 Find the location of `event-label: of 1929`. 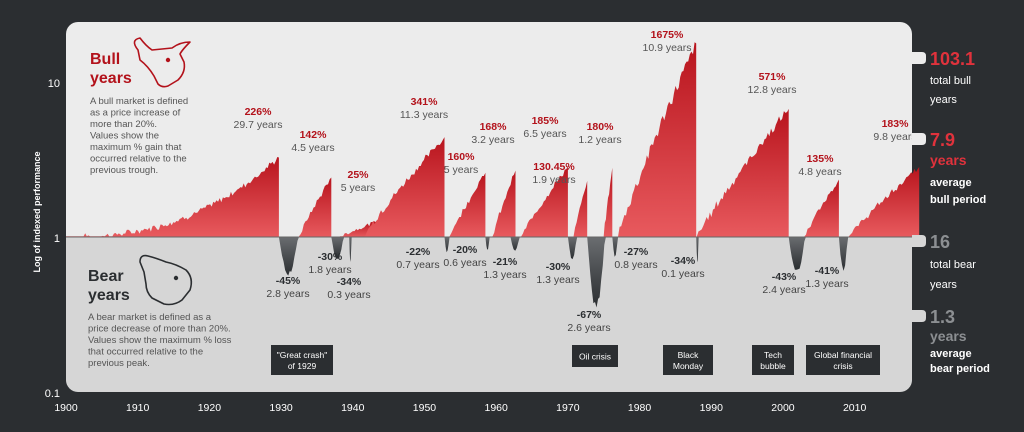

event-label: of 1929 is located at coordinates (302, 366).